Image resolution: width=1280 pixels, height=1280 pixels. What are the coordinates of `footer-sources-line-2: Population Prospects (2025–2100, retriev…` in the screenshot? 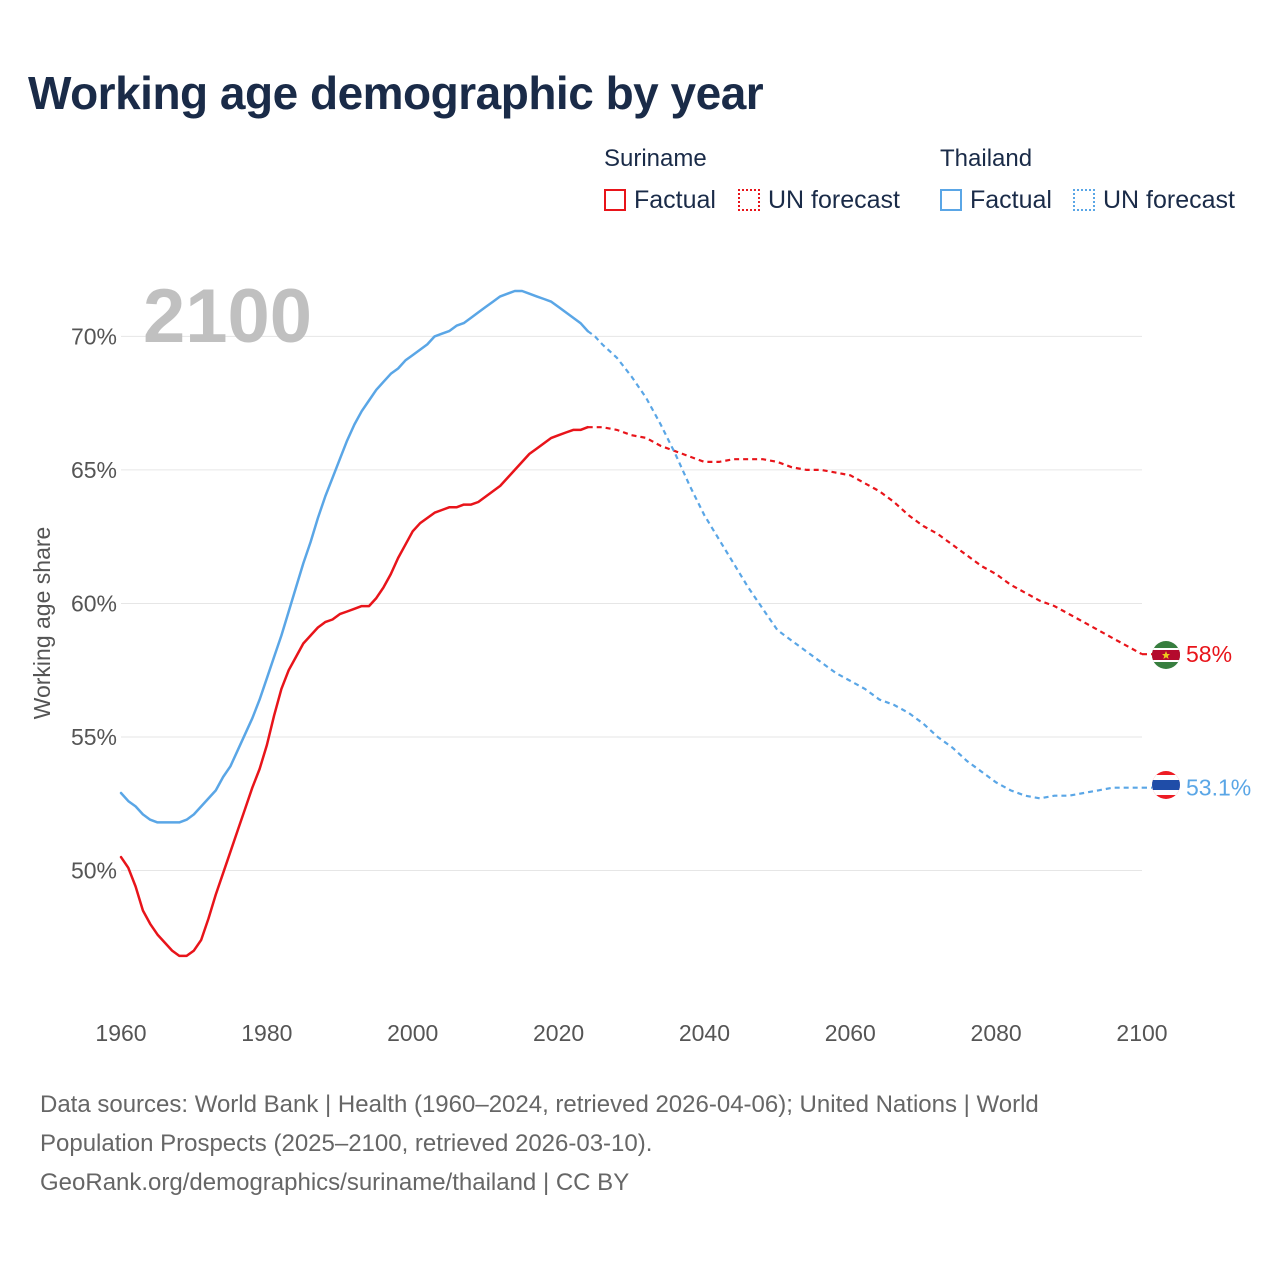 It's located at (346, 1143).